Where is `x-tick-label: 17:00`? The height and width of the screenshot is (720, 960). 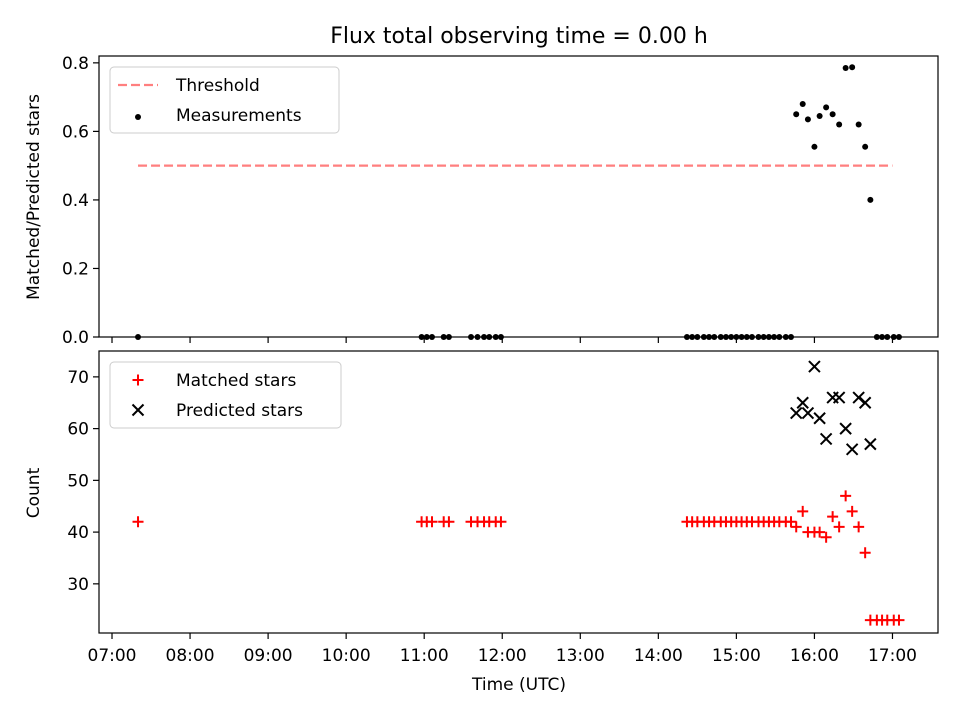
x-tick-label: 17:00 is located at coordinates (892, 656).